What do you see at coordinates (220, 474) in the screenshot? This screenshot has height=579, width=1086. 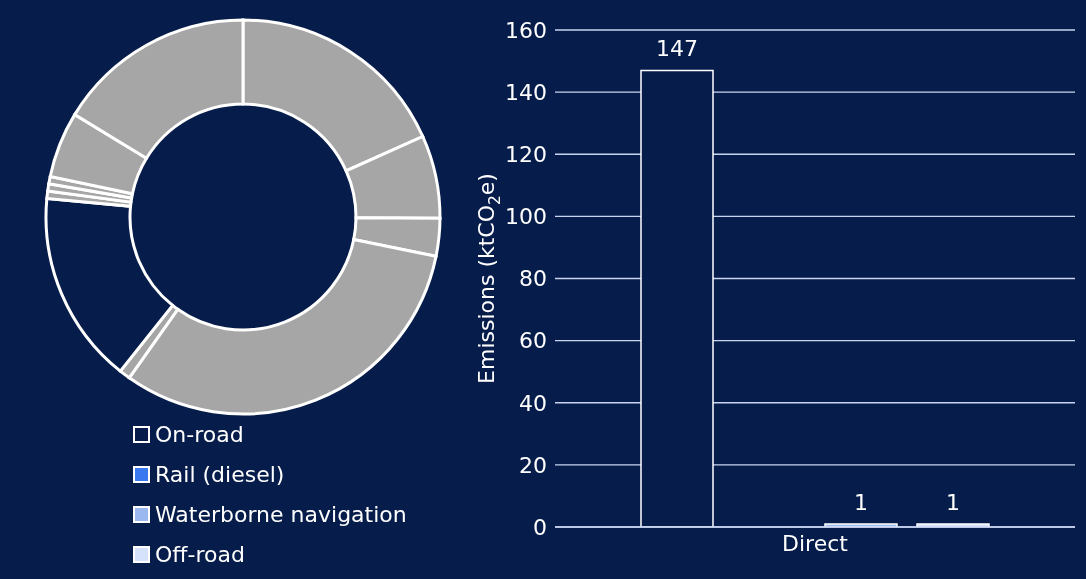 I see `legend-label: Rail (diesel)` at bounding box center [220, 474].